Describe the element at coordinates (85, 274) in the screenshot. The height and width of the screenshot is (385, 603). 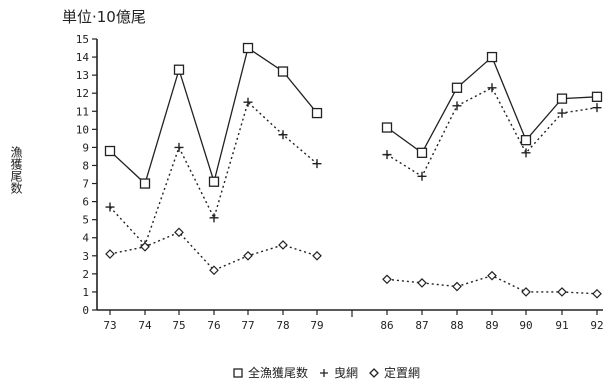
I see `y-tick-label: 2` at that location.